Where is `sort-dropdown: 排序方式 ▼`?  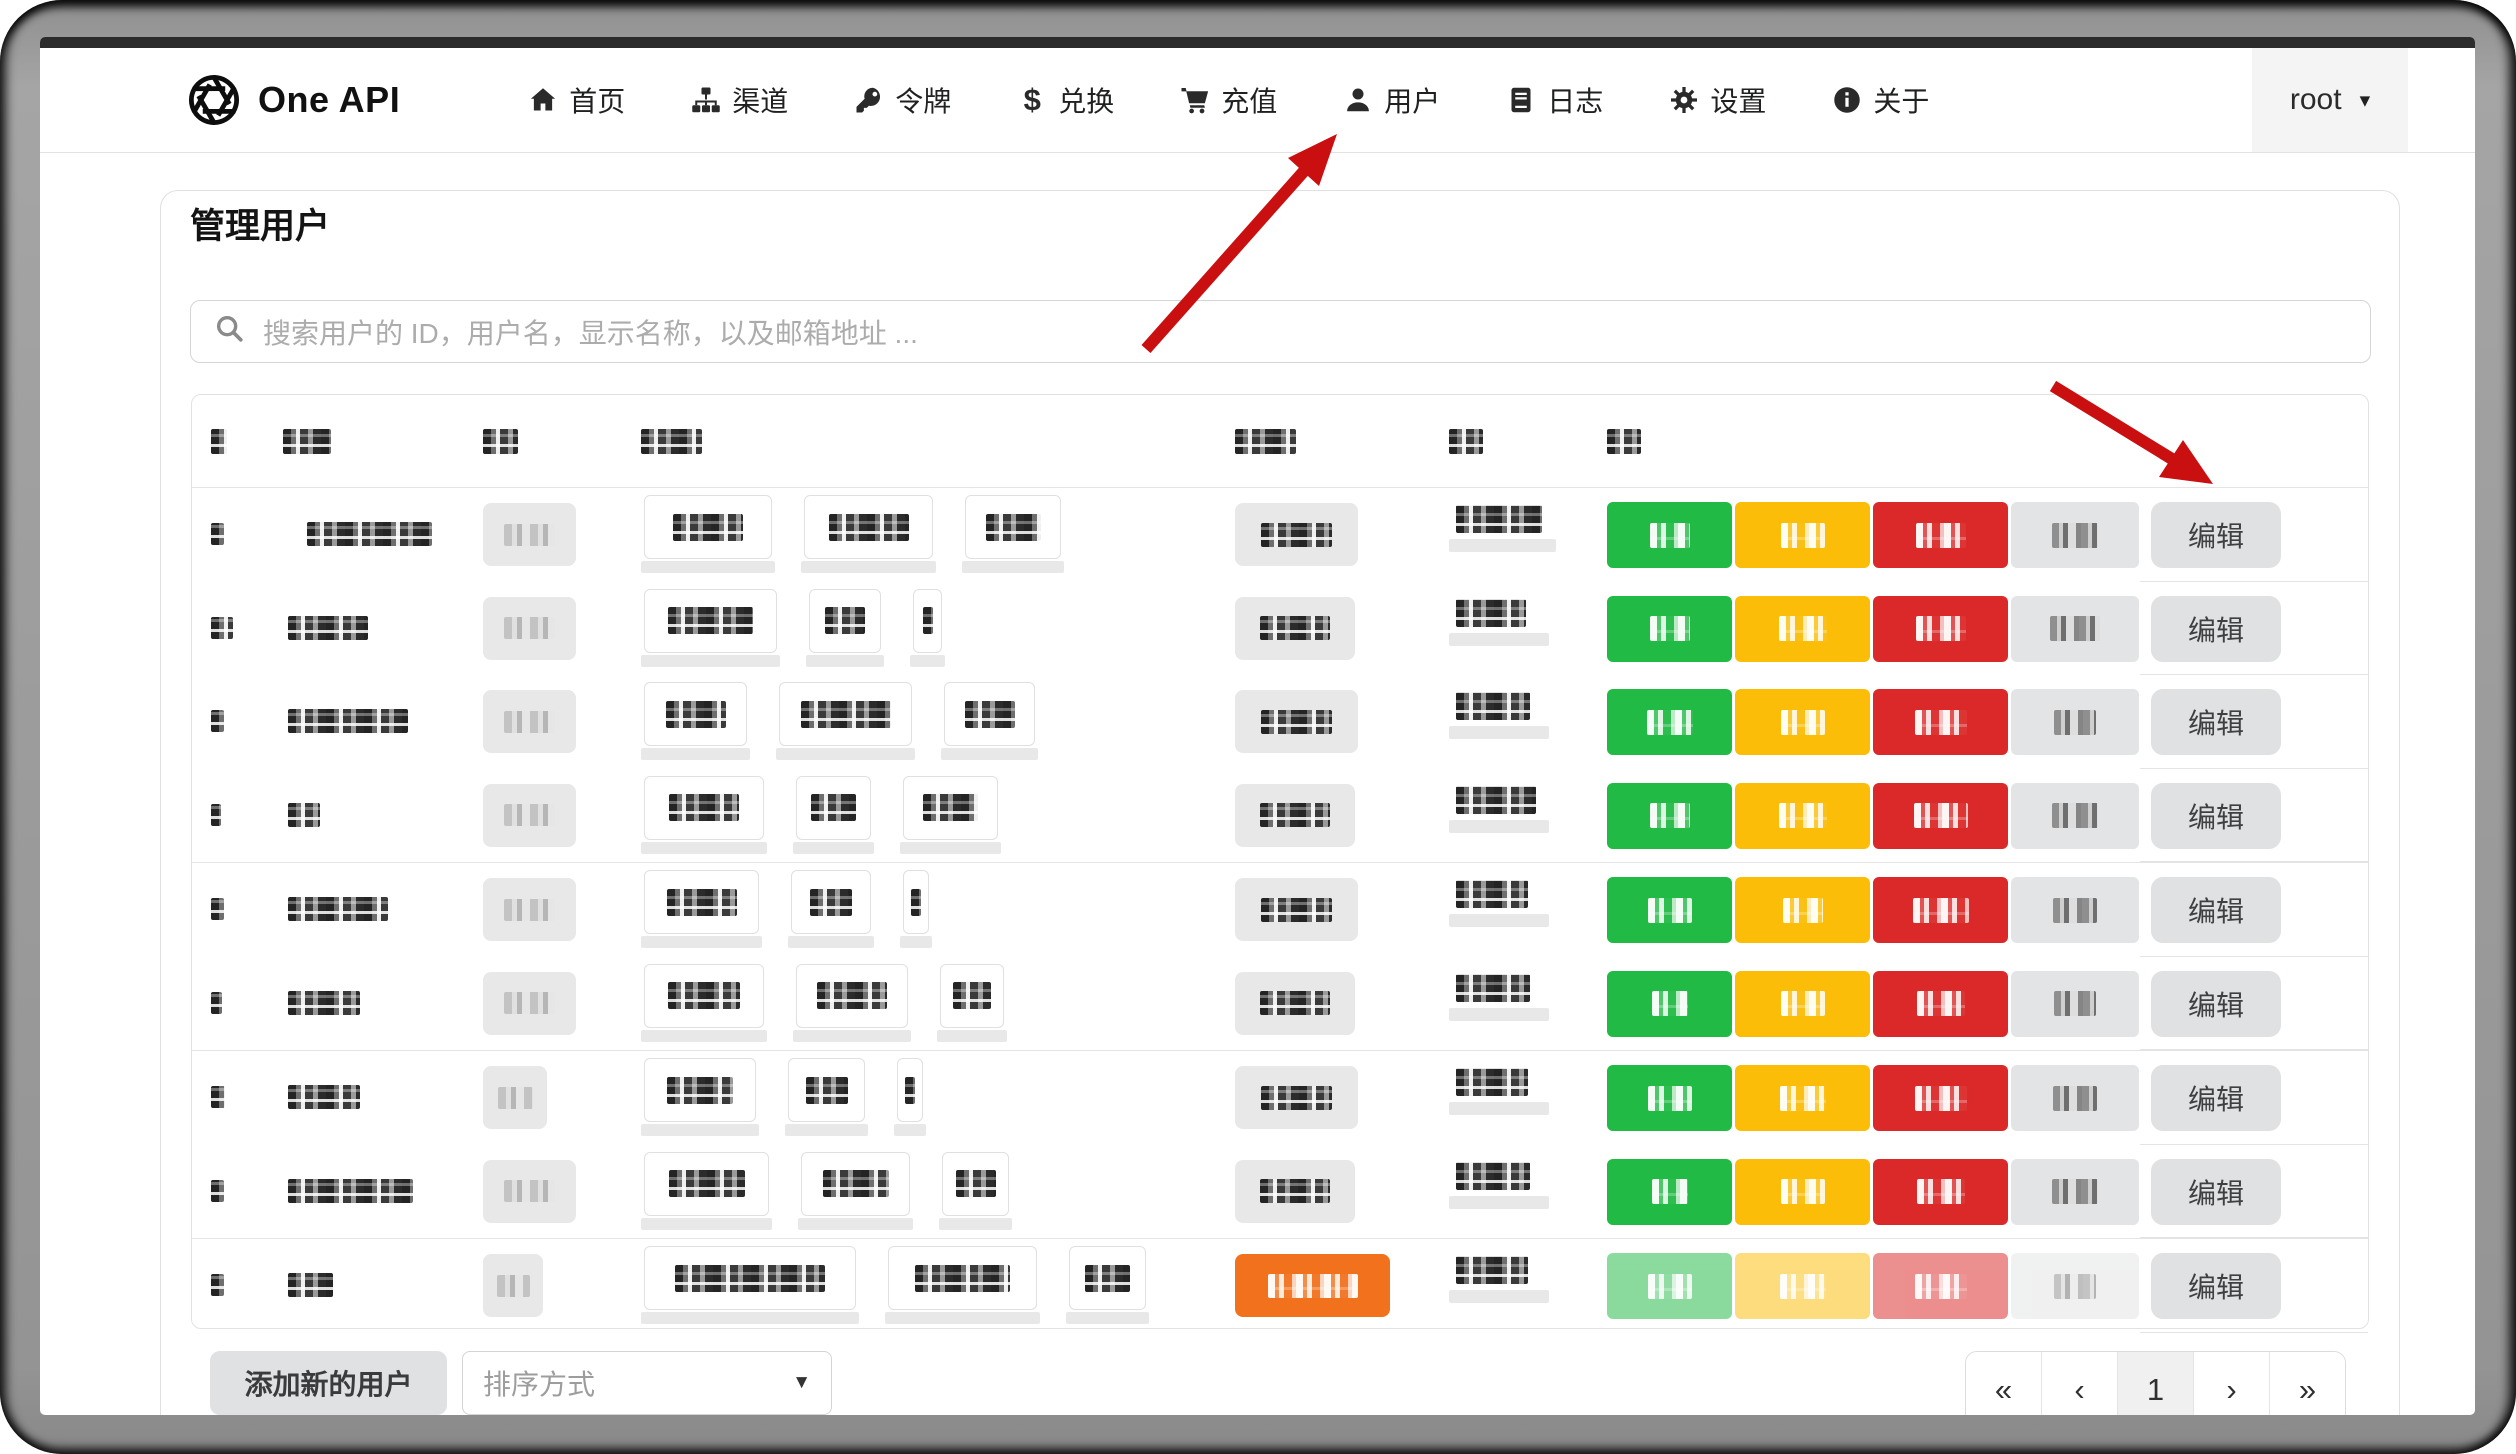 sort-dropdown: 排序方式 ▼ is located at coordinates (647, 1383).